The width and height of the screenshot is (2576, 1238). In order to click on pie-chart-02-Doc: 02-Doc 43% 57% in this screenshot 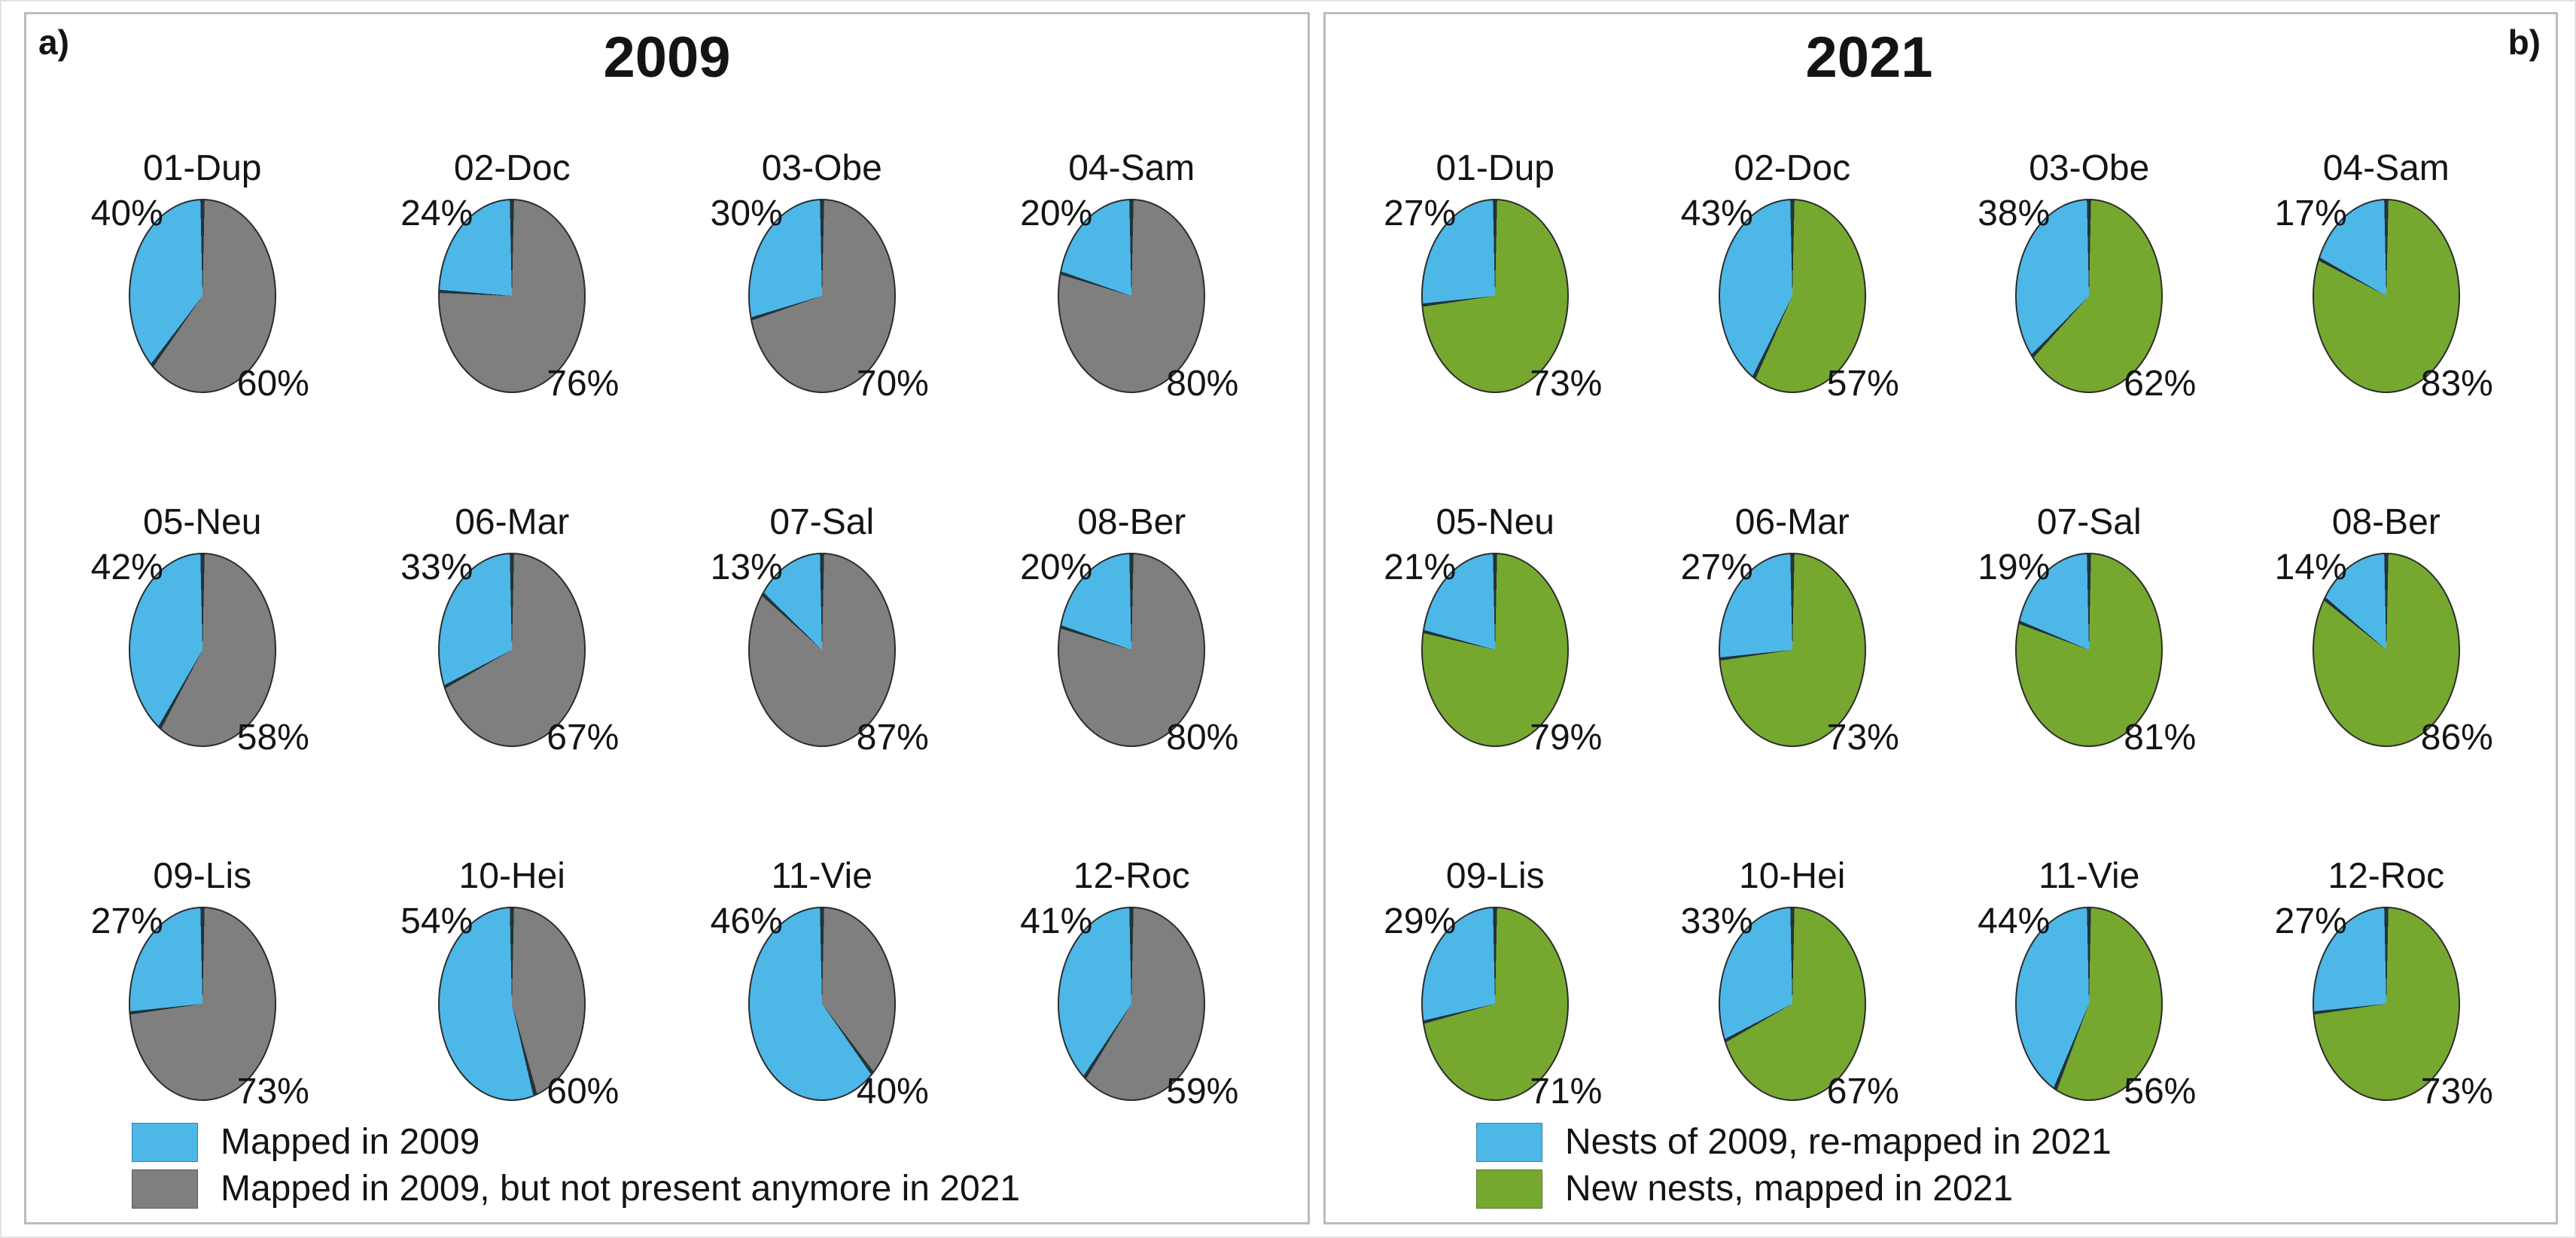, I will do `click(1793, 320)`.